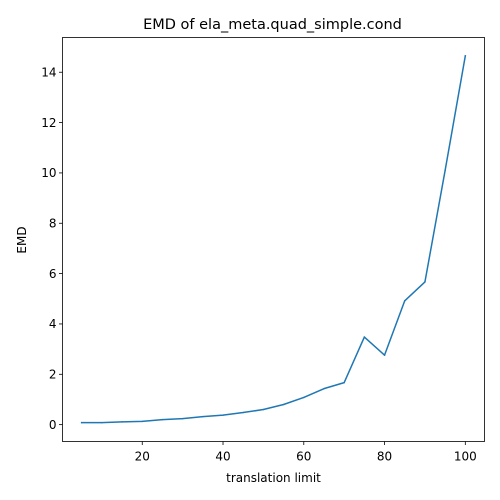 The width and height of the screenshot is (500, 500). What do you see at coordinates (384, 457) in the screenshot?
I see `x-tick-label: 80` at bounding box center [384, 457].